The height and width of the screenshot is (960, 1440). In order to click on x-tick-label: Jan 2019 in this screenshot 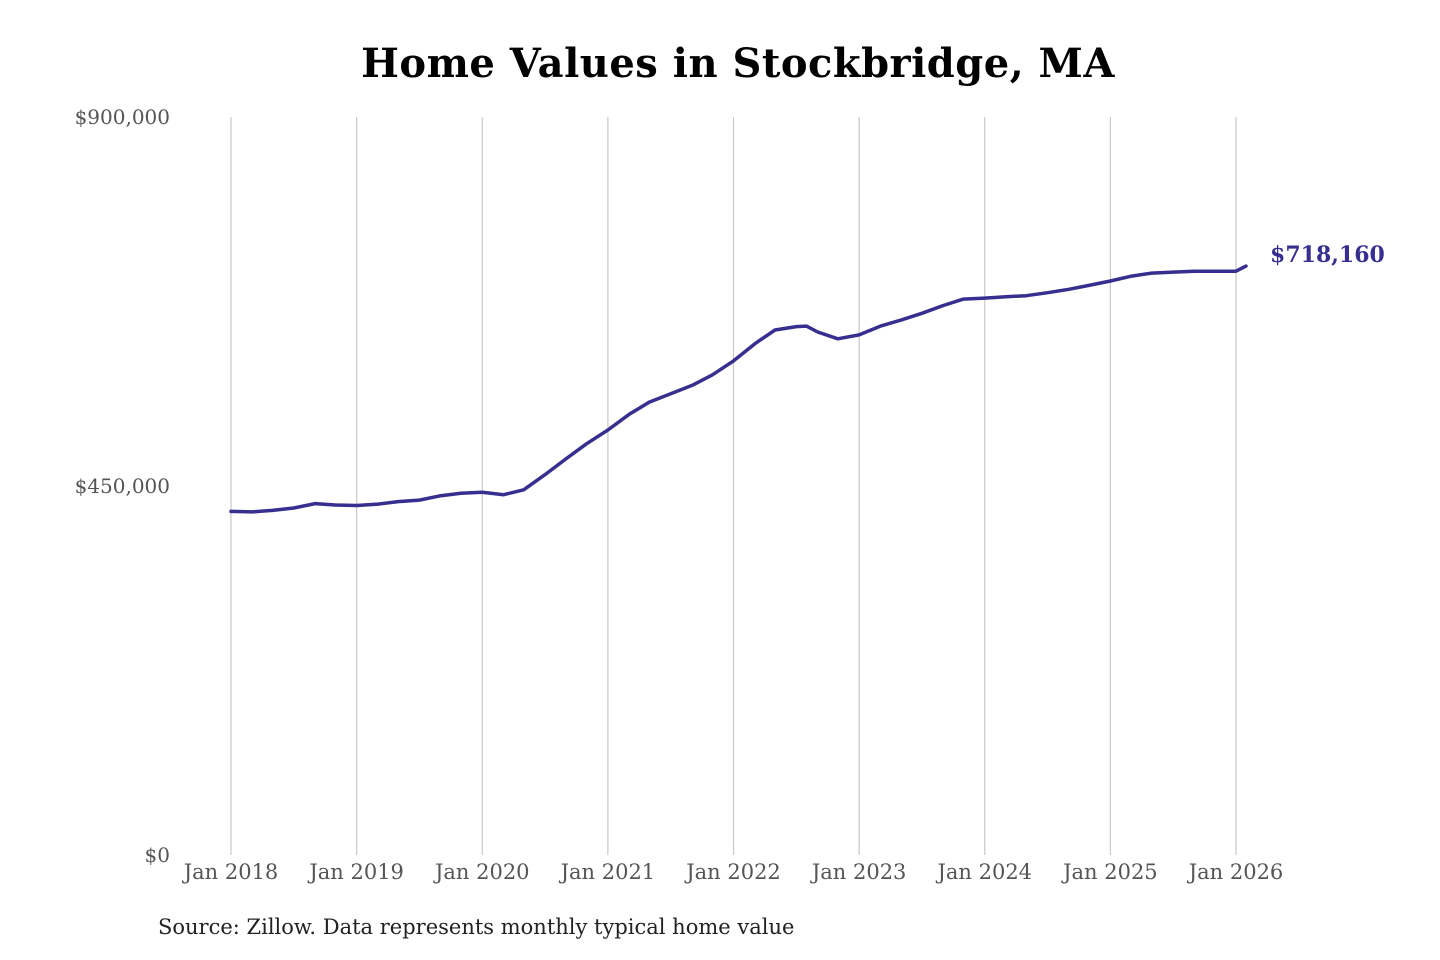, I will do `click(355, 872)`.